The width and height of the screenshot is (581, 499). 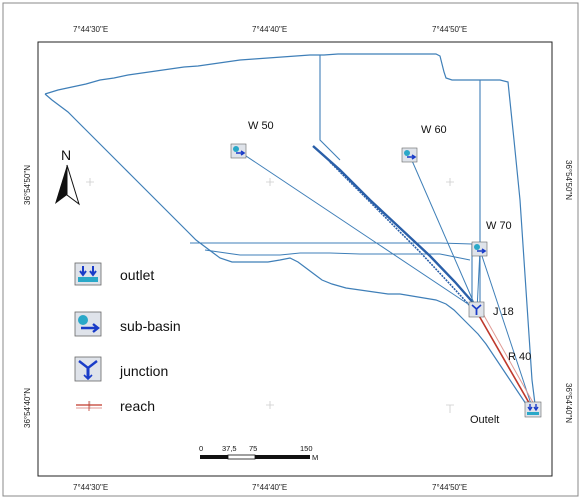 What do you see at coordinates (150, 326) in the screenshot?
I see `legend-subbasin-label: sub-basin` at bounding box center [150, 326].